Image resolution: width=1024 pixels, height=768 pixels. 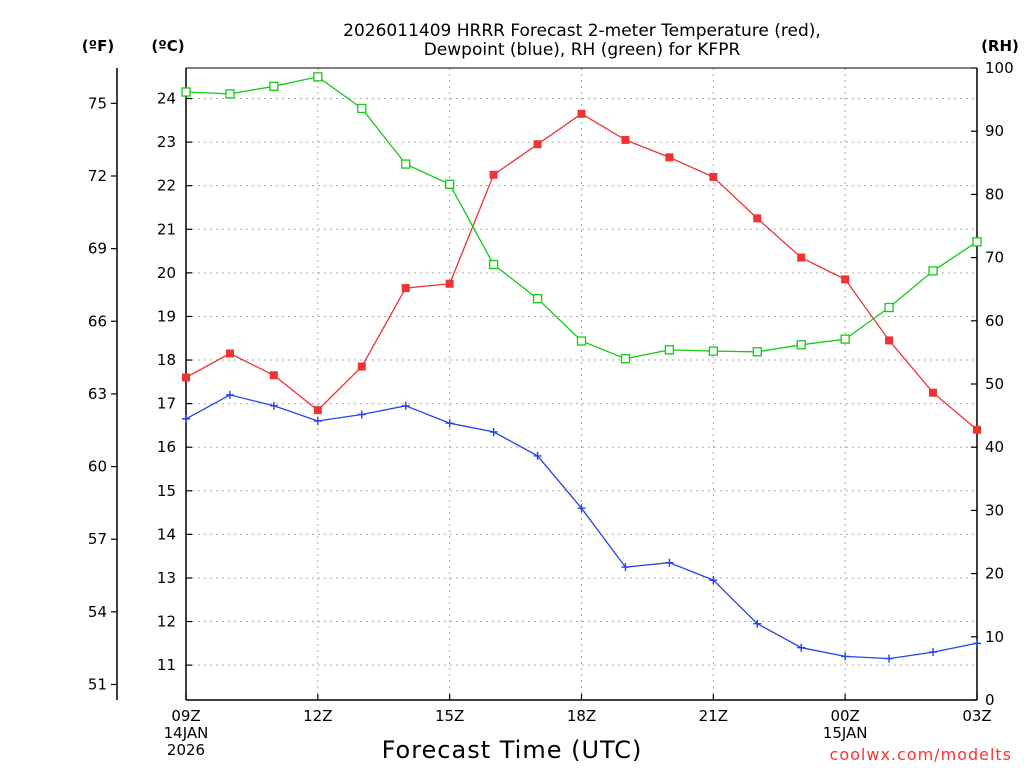 I want to click on celsius-tick-label-21: 21, so click(x=166, y=229).